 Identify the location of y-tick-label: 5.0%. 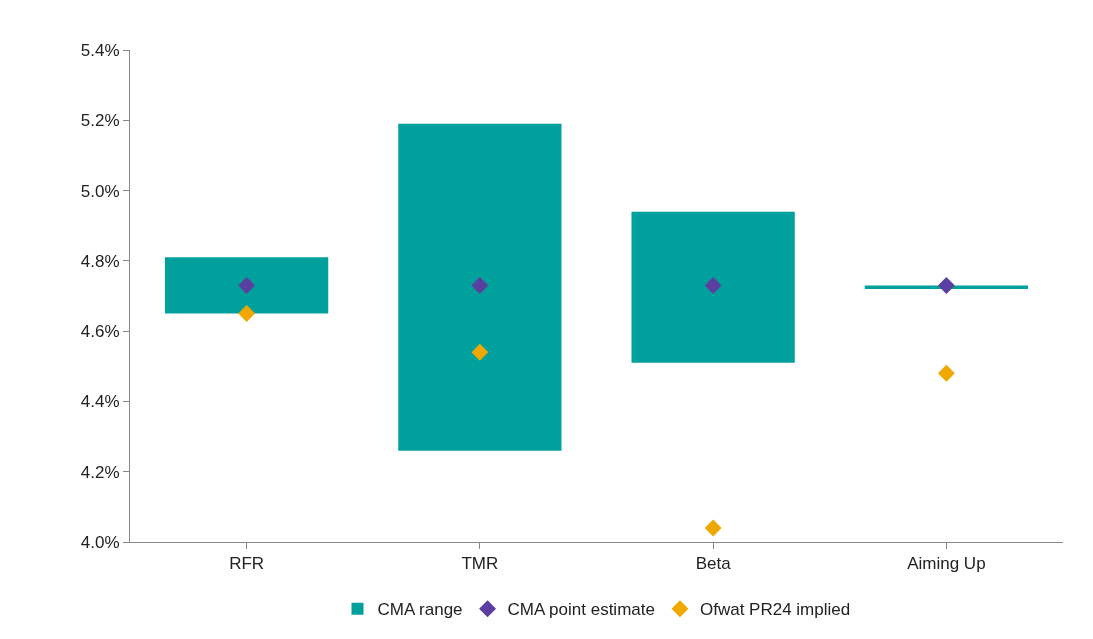
(100, 191).